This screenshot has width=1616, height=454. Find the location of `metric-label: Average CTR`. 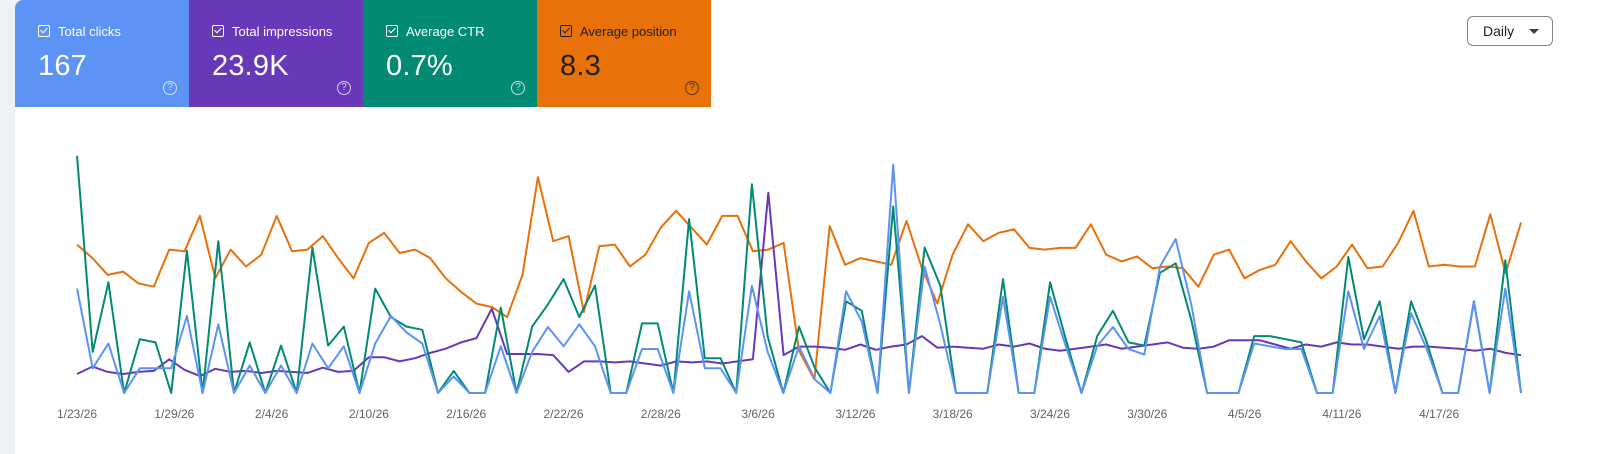

metric-label: Average CTR is located at coordinates (445, 31).